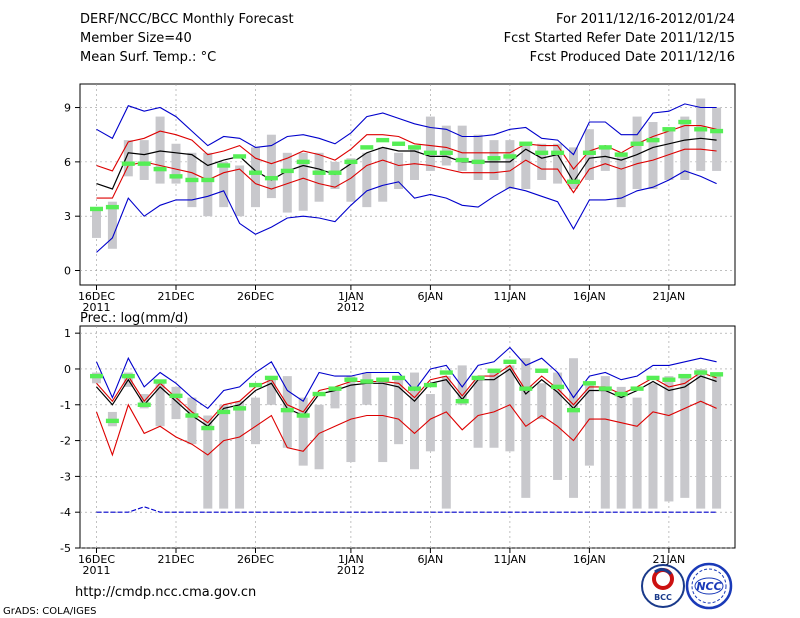  What do you see at coordinates (406, 148) in the screenshot?
I see `mean-plus-sd-line` at bounding box center [406, 148].